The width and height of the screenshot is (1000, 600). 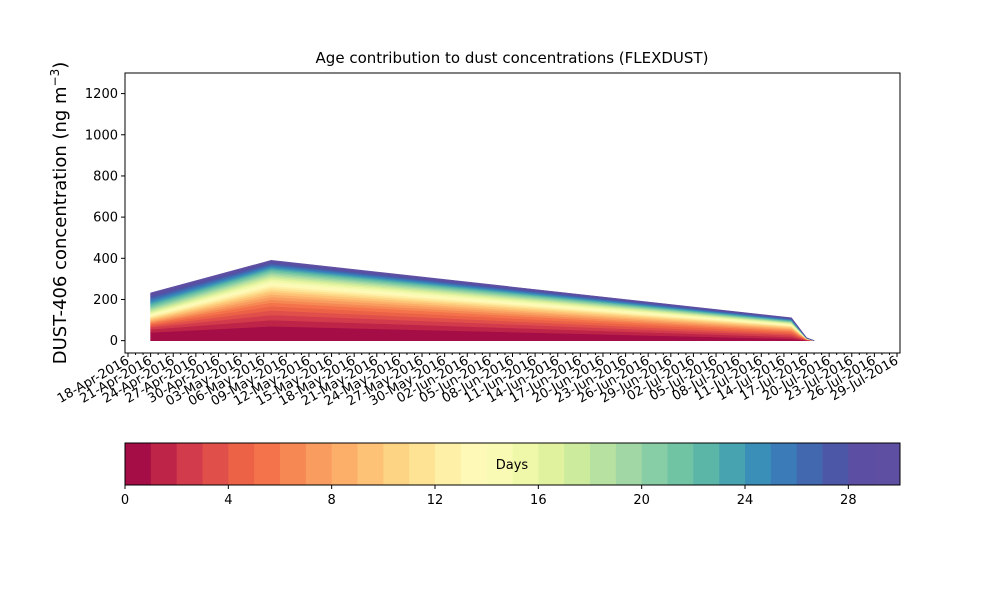 I want to click on colorbar-tick-label: 24, so click(x=745, y=500).